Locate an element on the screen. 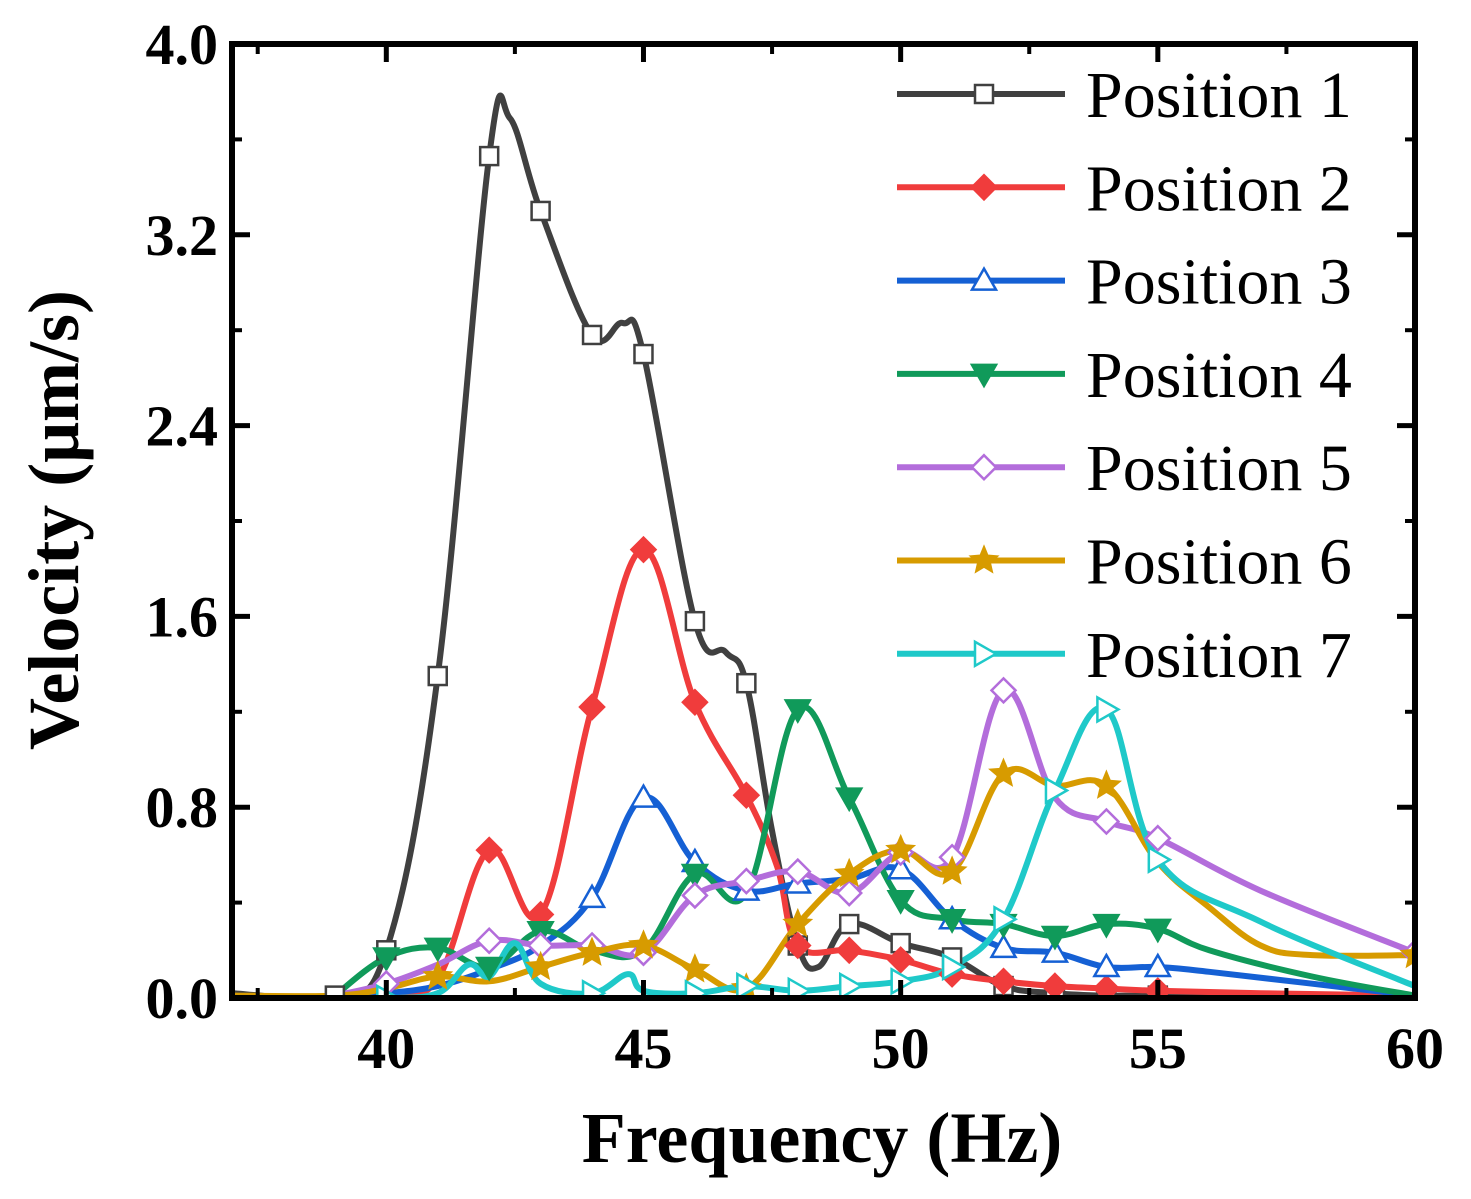 The height and width of the screenshot is (1199, 1471). x-tick-label: 40 is located at coordinates (386, 1048).